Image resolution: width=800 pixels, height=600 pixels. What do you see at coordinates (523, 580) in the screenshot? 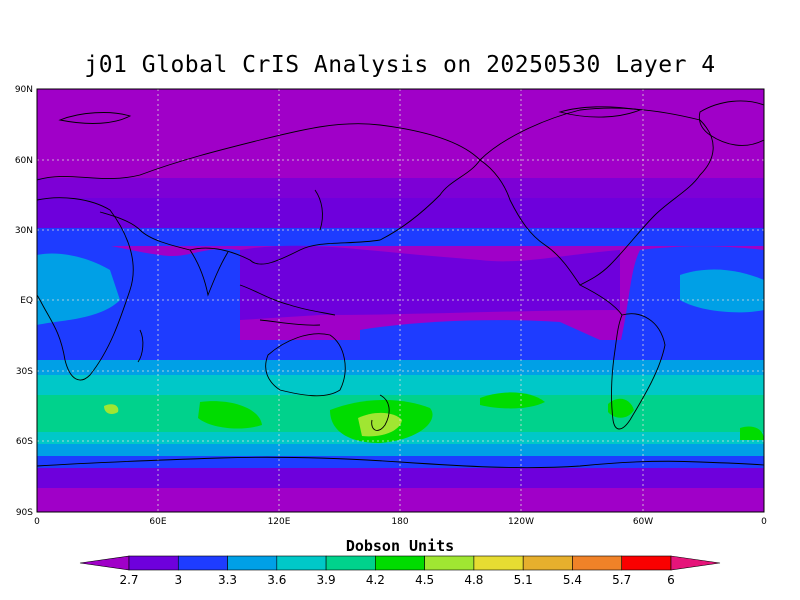
I see `colorbar-tick-label: 5.1` at bounding box center [523, 580].